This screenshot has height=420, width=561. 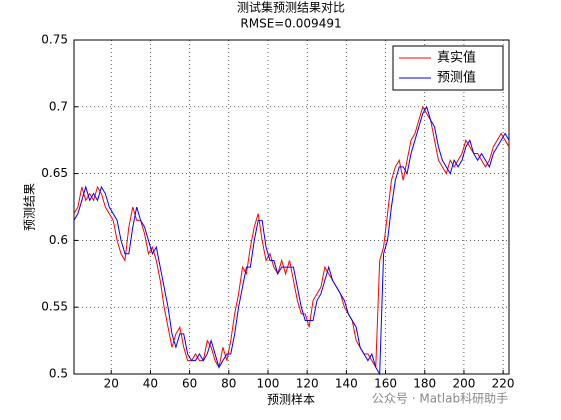 What do you see at coordinates (456, 78) in the screenshot?
I see `legend-label: 预测值` at bounding box center [456, 78].